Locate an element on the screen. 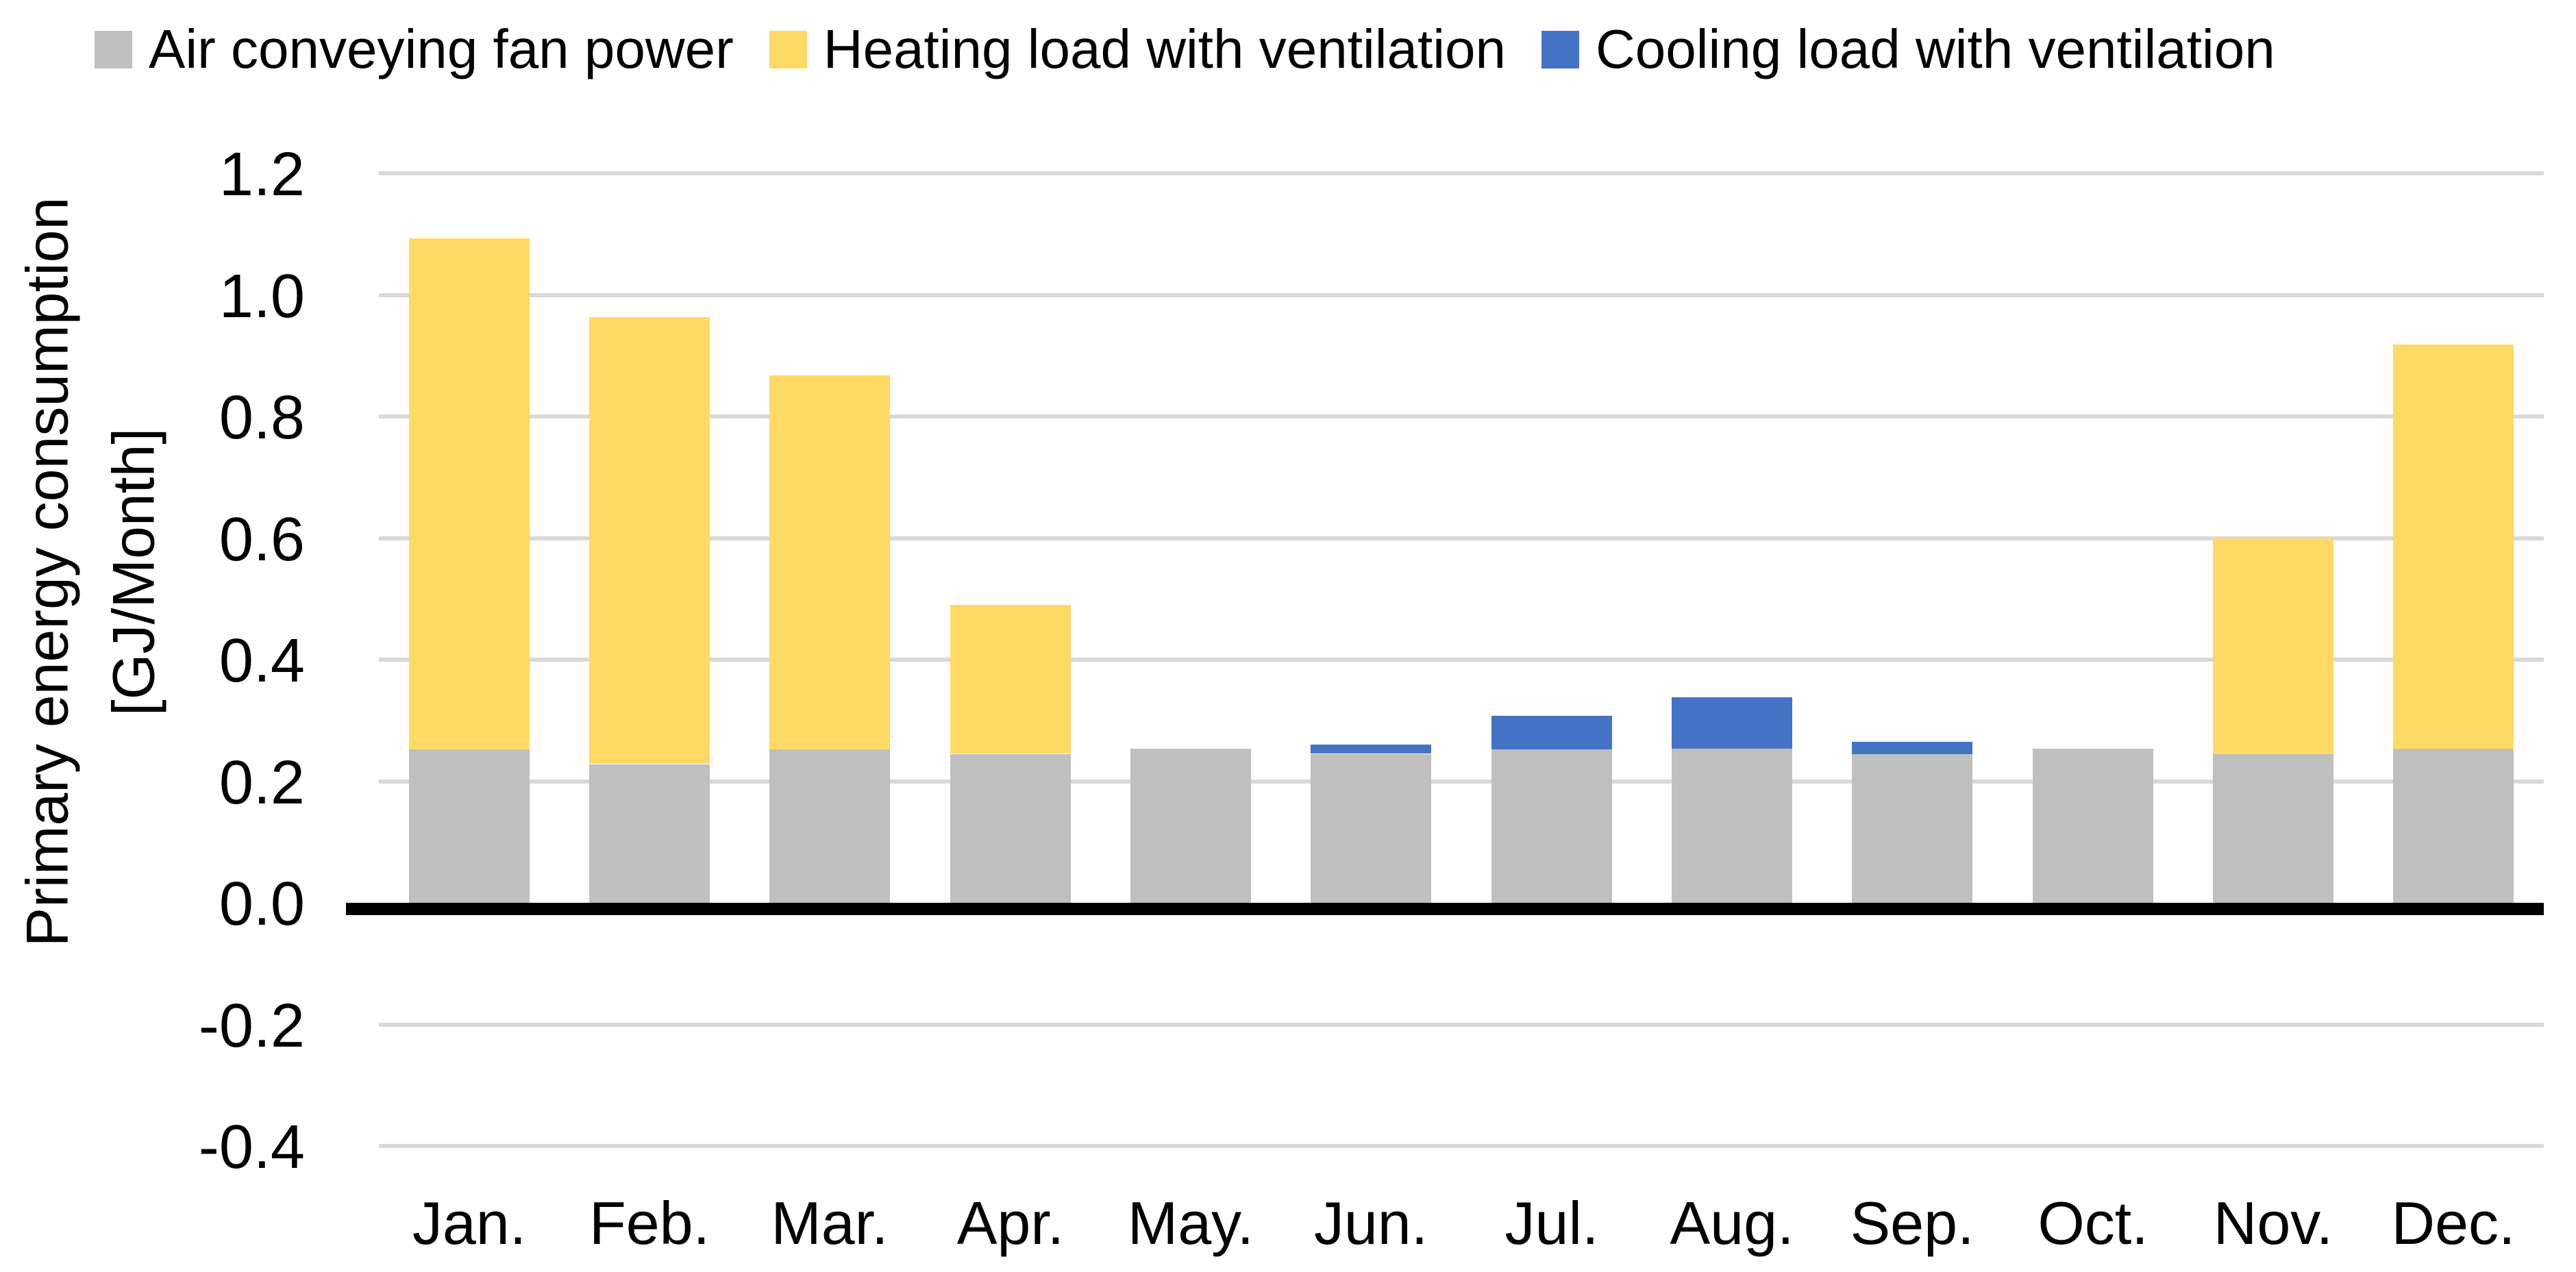 This screenshot has height=1272, width=2576. legend-item-3: Cooling load with ventilation is located at coordinates (1908, 49).